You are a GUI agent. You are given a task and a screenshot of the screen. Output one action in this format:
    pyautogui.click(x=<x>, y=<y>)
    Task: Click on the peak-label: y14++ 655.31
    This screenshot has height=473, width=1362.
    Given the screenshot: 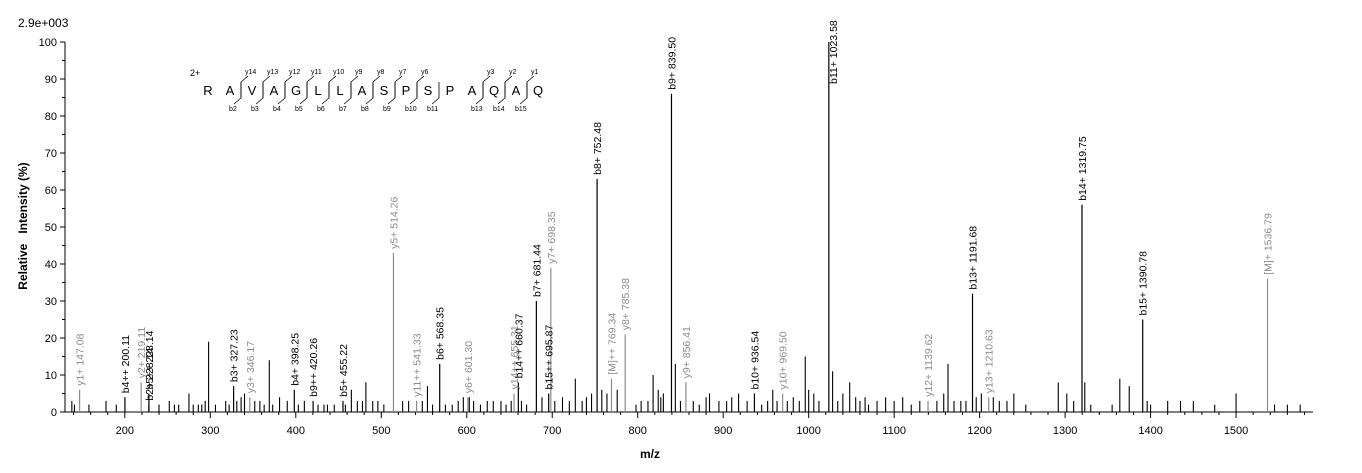 What is the action you would take?
    pyautogui.click(x=515, y=357)
    